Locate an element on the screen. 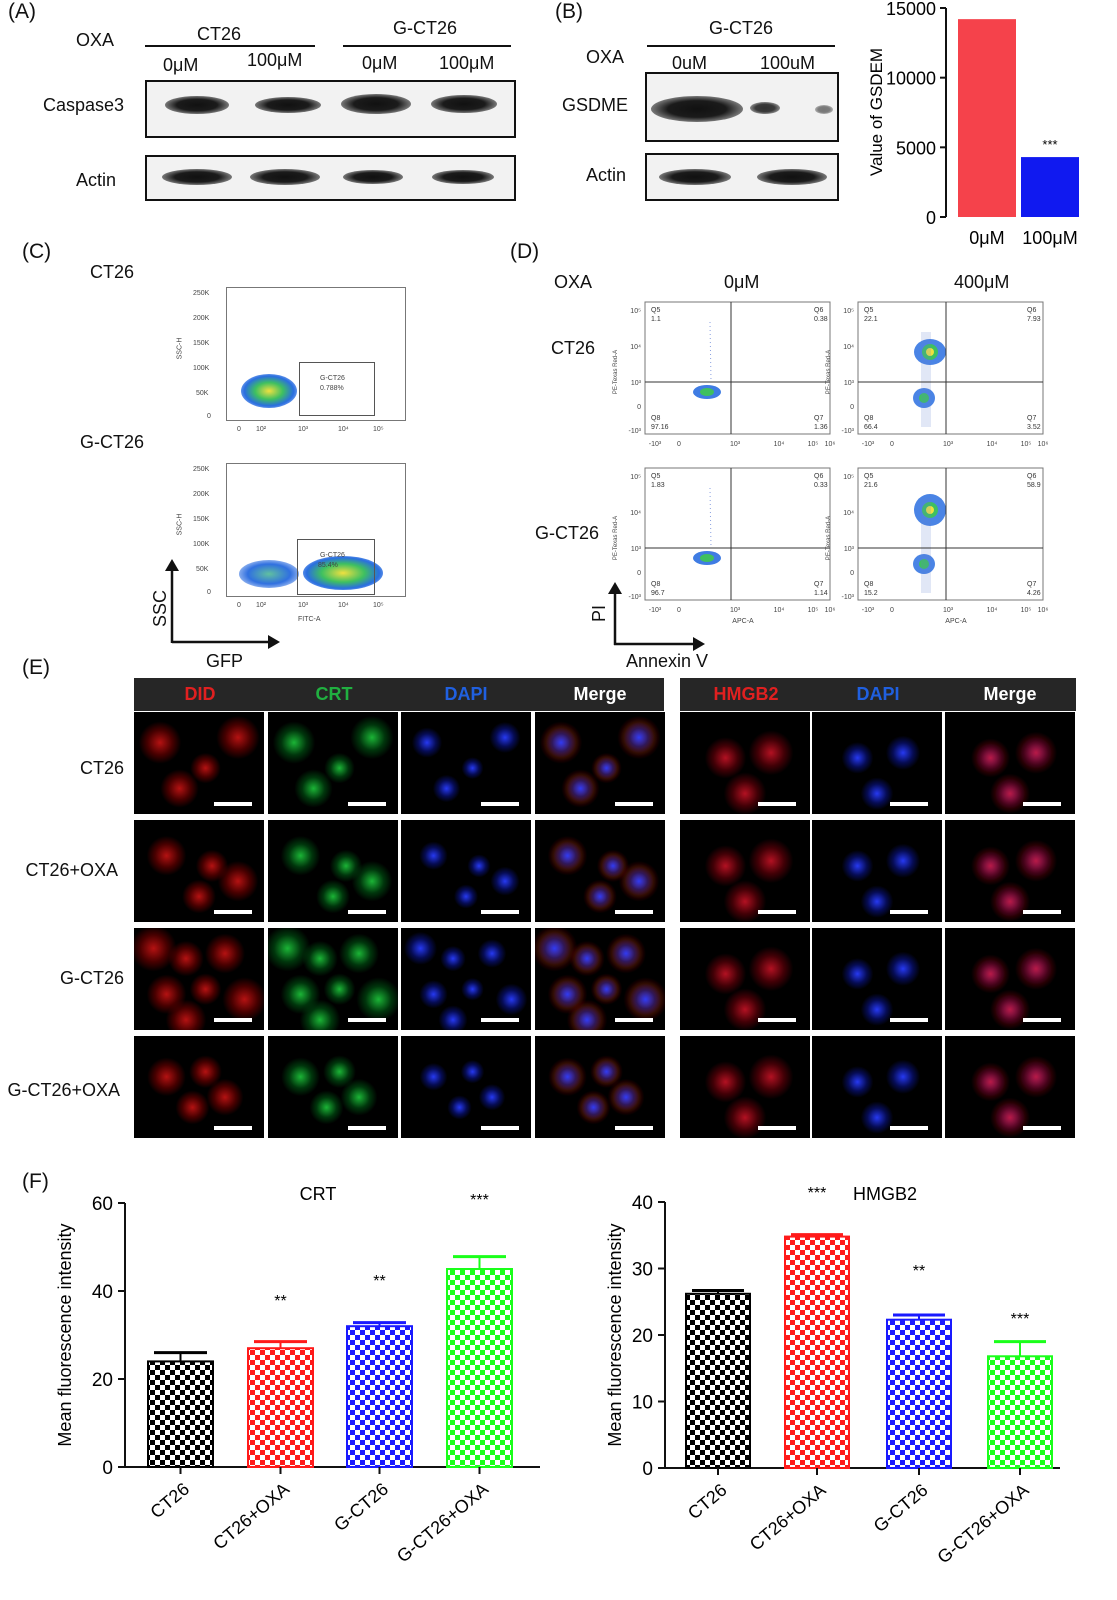 Image resolution: width=1117 pixels, height=1600 pixels. x-tick-label: G-CT26 is located at coordinates (361, 1507).